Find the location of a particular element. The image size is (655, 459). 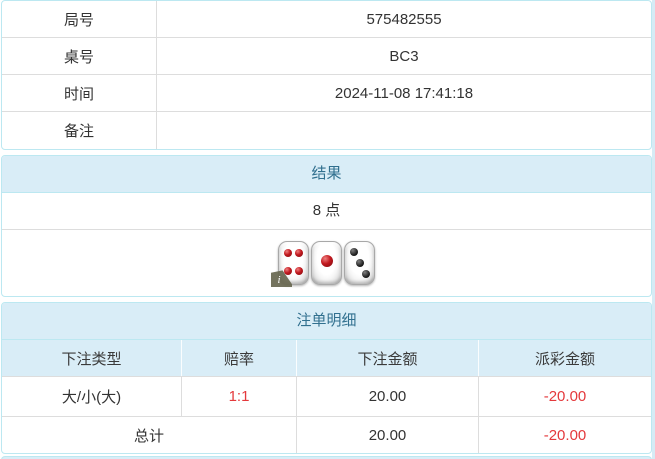

info-row-round: 局号 575482555 is located at coordinates (326, 19).